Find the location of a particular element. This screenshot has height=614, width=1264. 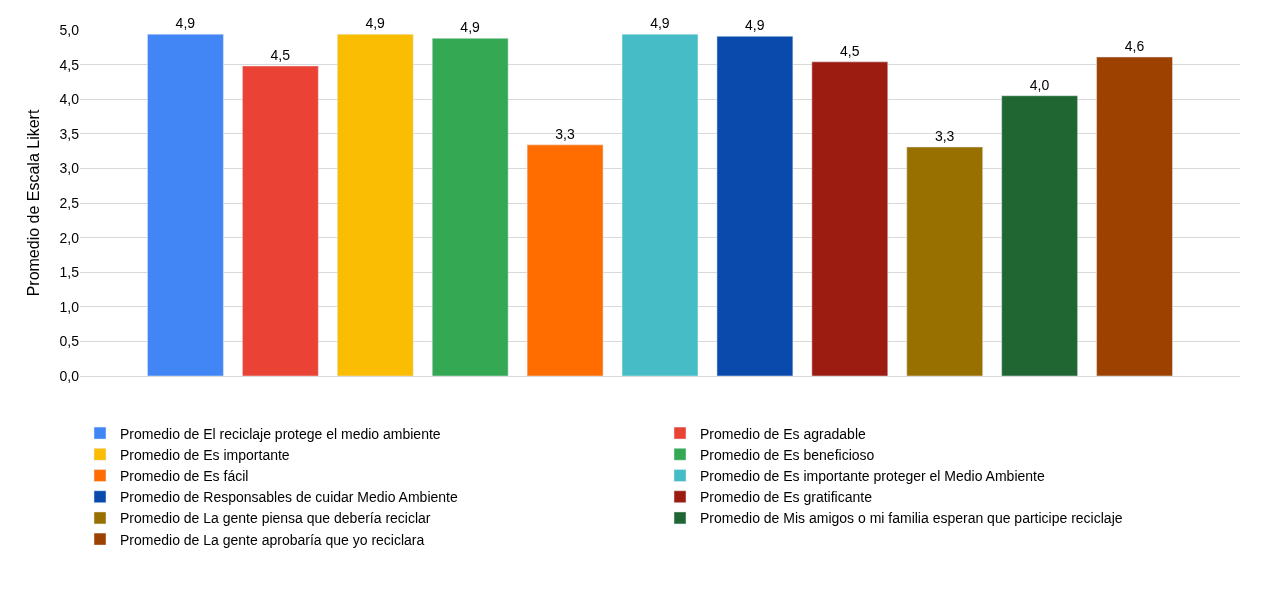

y-axis-title: Promedio de Escala Likert is located at coordinates (34, 203).